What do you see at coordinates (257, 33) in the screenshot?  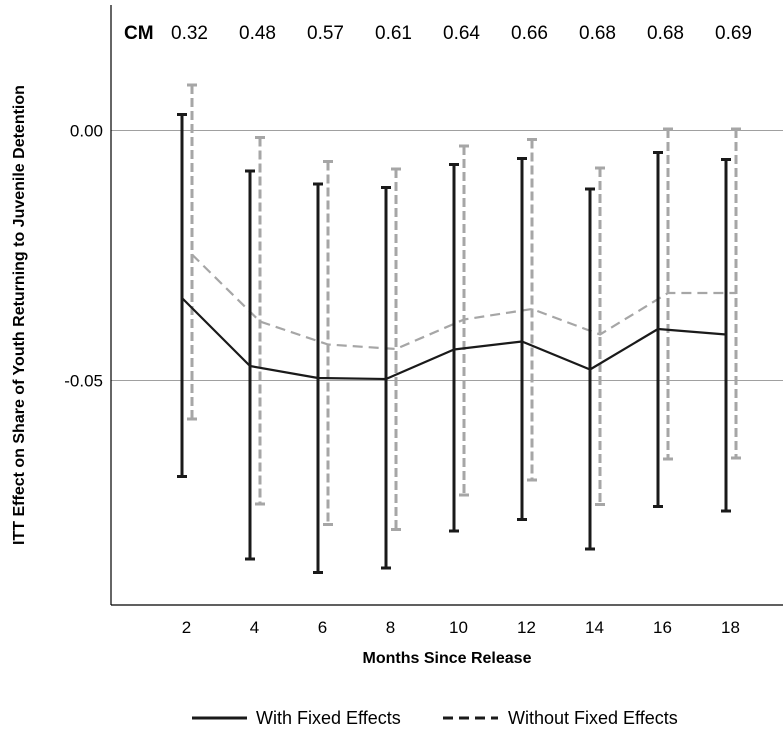 I see `cm-value: 0.48` at bounding box center [257, 33].